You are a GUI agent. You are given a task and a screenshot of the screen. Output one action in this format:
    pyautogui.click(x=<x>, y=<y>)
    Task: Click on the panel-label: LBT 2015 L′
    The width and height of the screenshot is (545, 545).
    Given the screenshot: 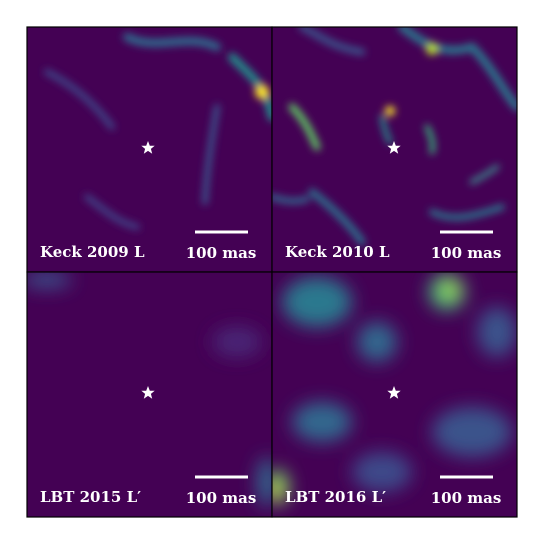 What is the action you would take?
    pyautogui.click(x=90, y=497)
    